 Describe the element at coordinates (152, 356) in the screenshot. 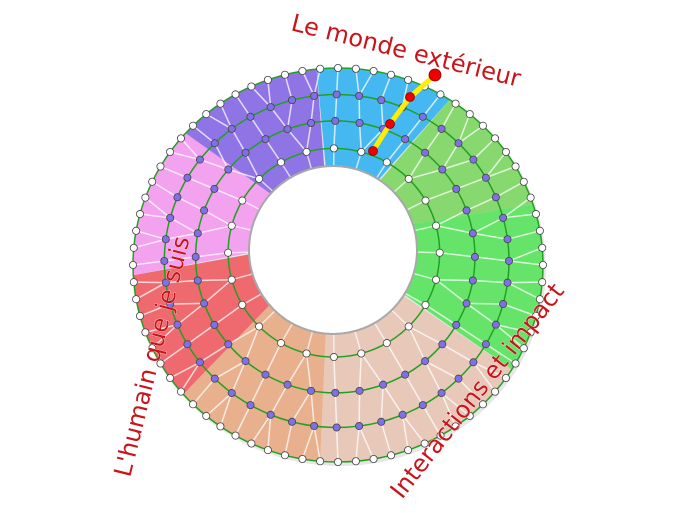

I see `label-human-self: L'humain que je suis` at that location.